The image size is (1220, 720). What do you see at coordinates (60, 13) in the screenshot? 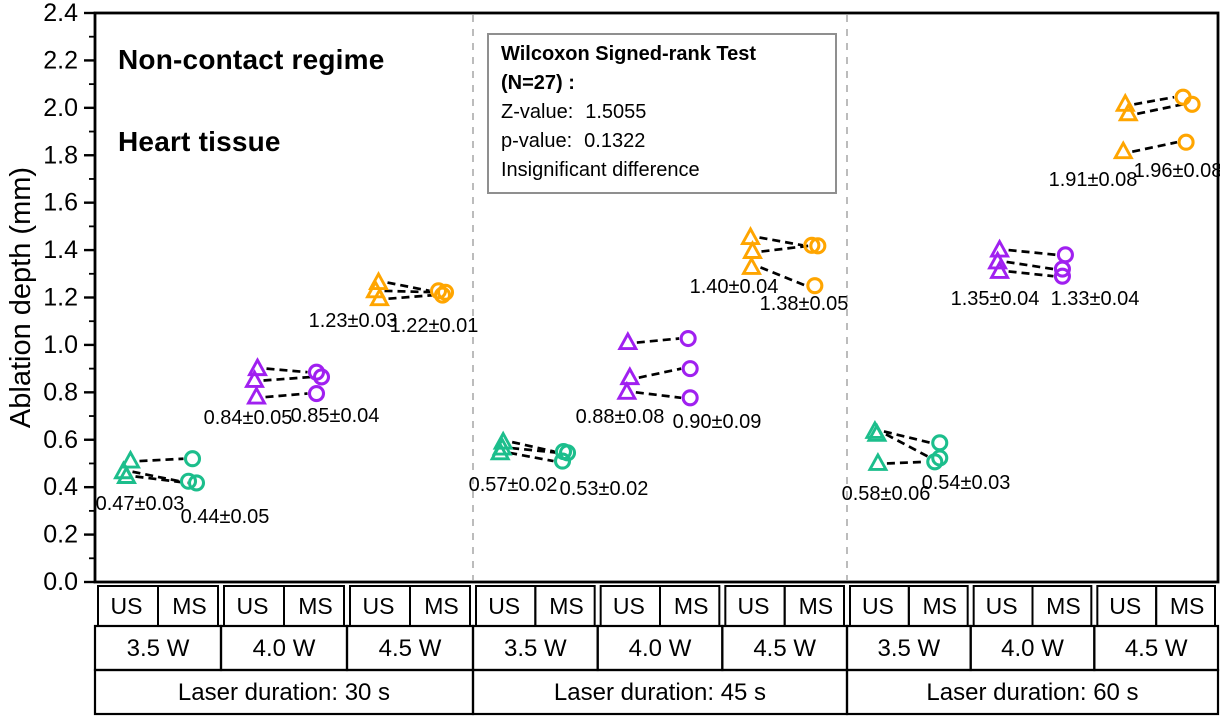
I see `y-tick-label: 2.4` at bounding box center [60, 13].